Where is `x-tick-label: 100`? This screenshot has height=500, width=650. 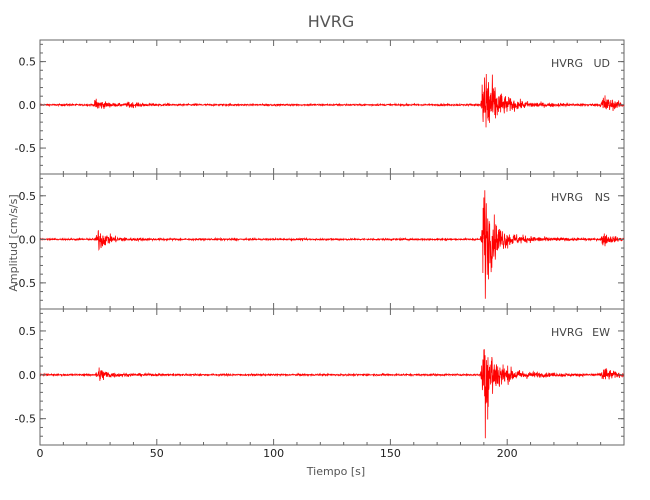 x-tick-label: 100 is located at coordinates (273, 453).